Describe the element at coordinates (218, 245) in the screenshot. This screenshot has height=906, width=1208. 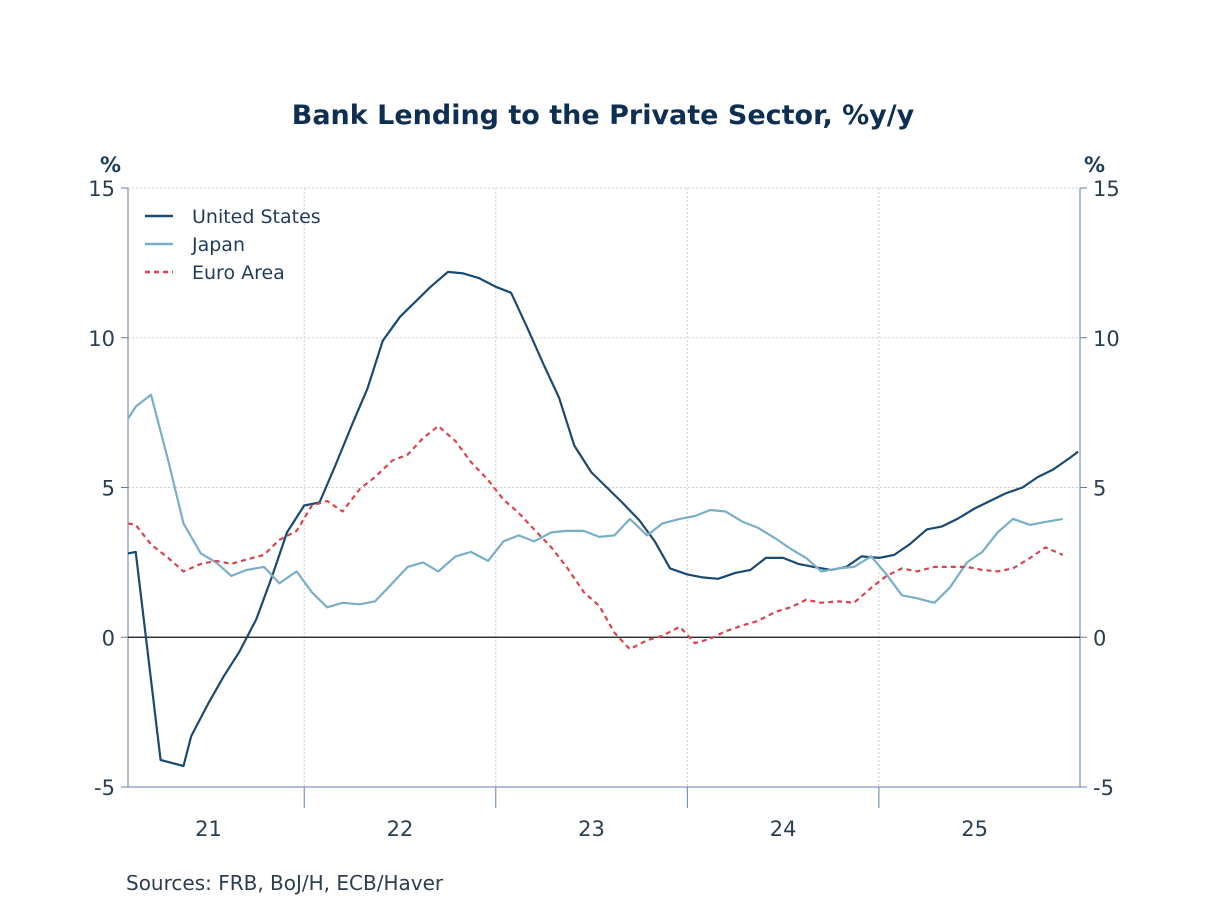
I see `legend-label-japan: Japan` at that location.